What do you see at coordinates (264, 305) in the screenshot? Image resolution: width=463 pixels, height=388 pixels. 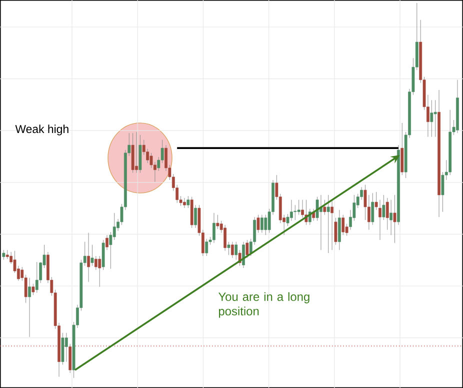 I see `annotation: You are in a long position` at bounding box center [264, 305].